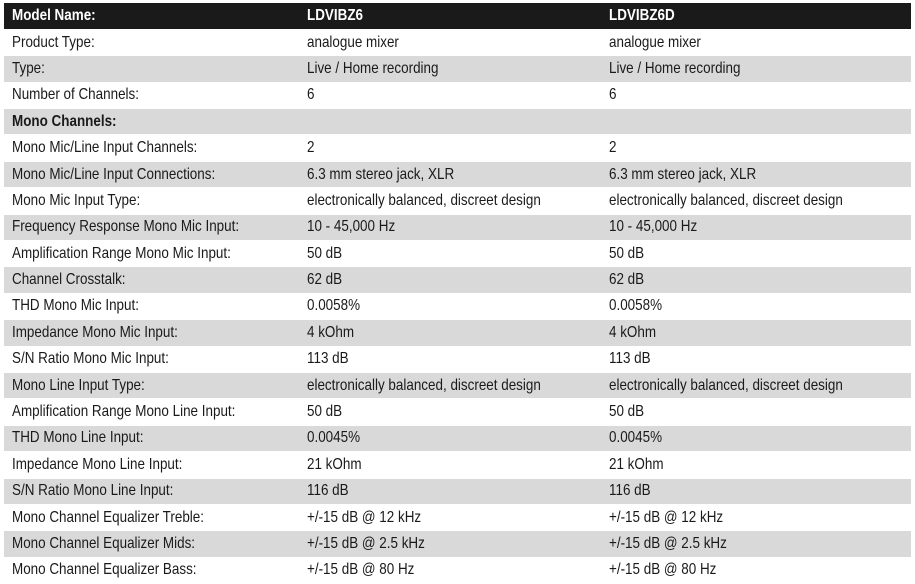 The width and height of the screenshot is (915, 584). I want to click on model-name: LDVIBZ6, so click(335, 15).